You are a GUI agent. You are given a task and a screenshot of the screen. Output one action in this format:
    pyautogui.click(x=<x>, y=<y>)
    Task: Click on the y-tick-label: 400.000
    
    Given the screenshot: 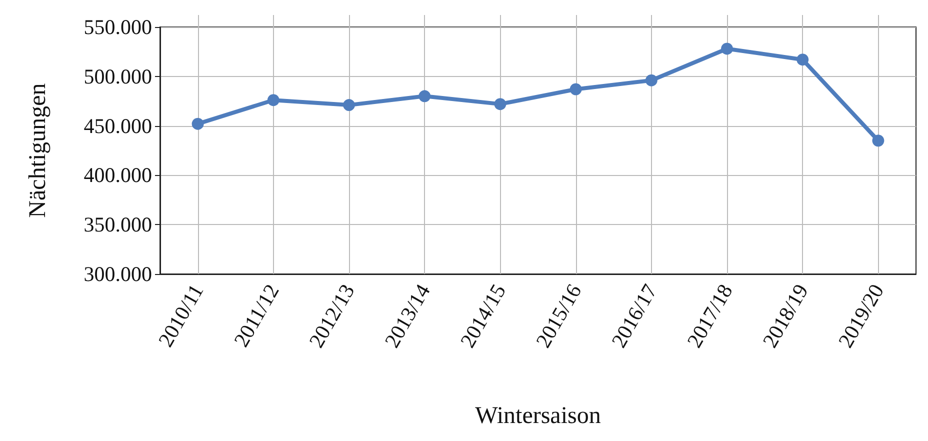 What is the action you would take?
    pyautogui.click(x=118, y=175)
    